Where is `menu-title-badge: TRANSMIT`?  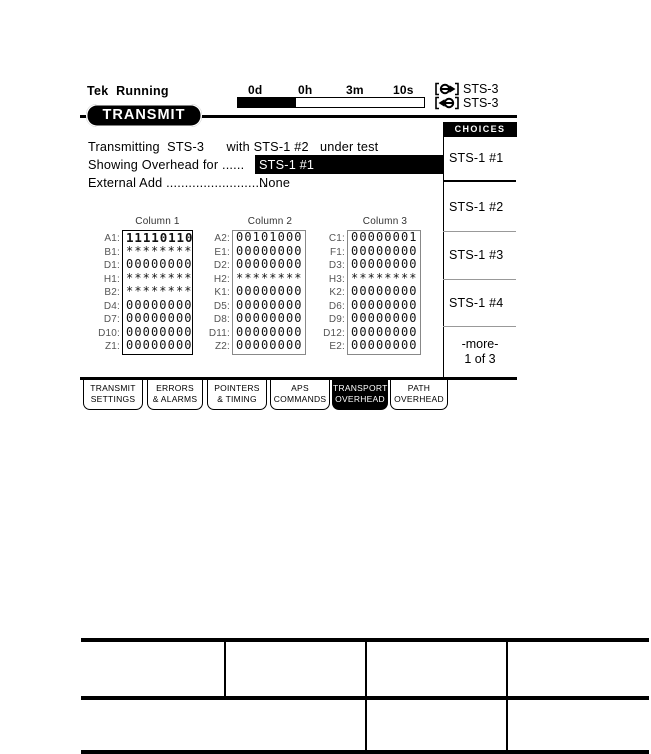 menu-title-badge: TRANSMIT is located at coordinates (144, 115).